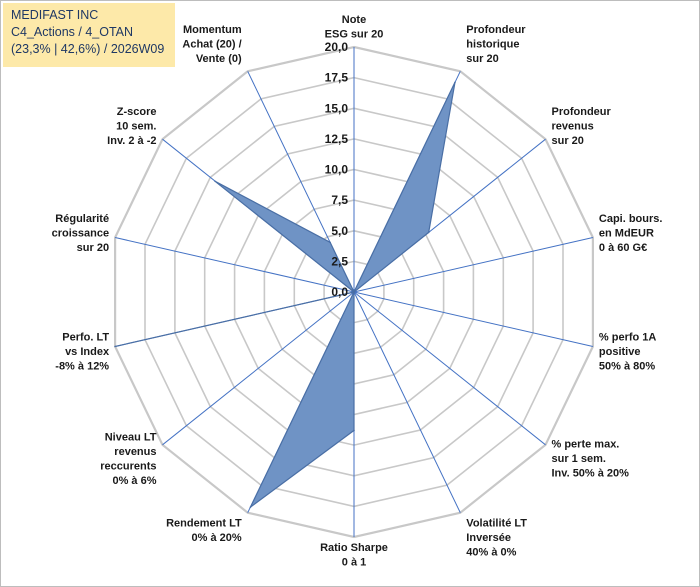 The height and width of the screenshot is (587, 700). Describe the element at coordinates (339, 231) in the screenshot. I see `tick-label: 5,0` at that location.